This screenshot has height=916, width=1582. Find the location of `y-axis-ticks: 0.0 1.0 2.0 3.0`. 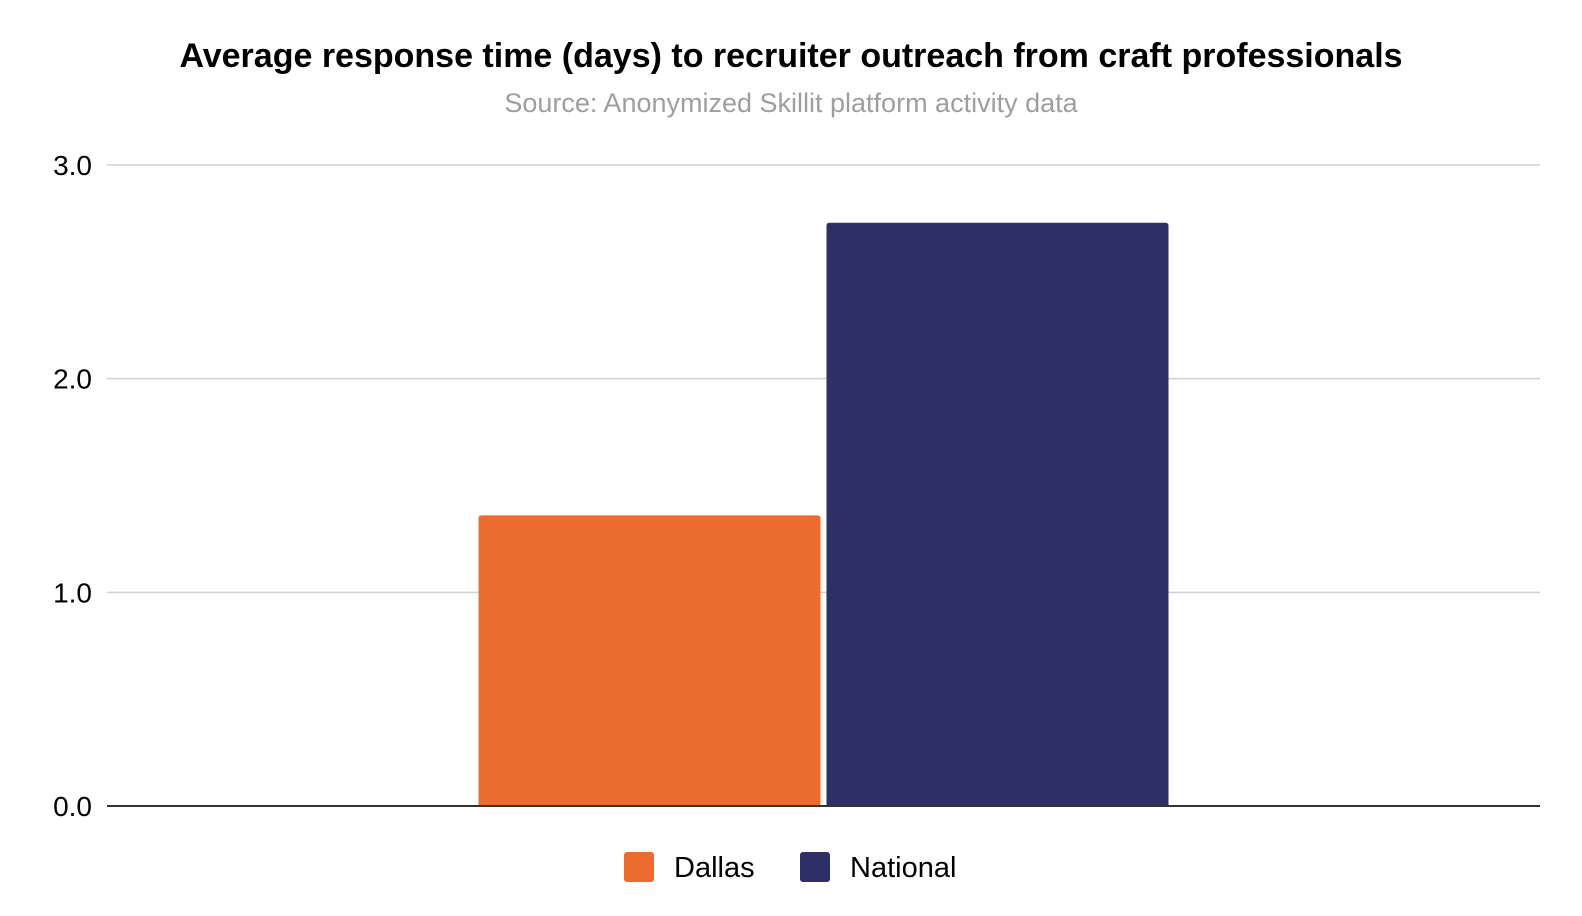

y-axis-ticks: 0.0 1.0 2.0 3.0 is located at coordinates (72, 486).